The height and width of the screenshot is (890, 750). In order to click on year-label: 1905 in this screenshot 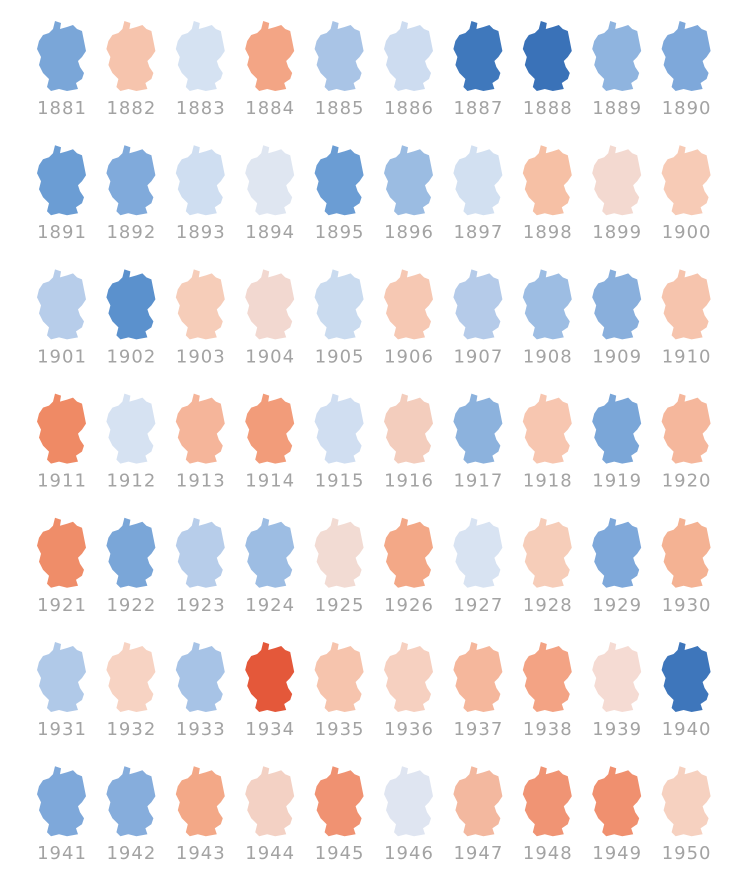, I will do `click(340, 356)`.